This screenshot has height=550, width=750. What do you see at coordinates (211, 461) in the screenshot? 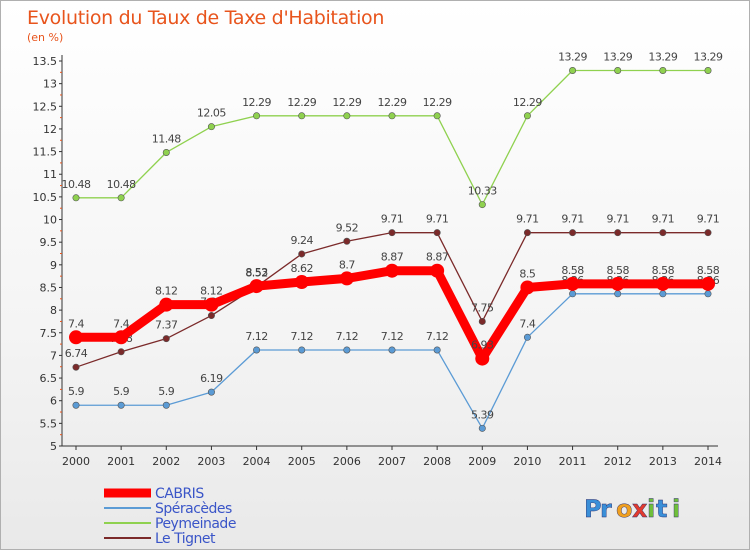
I see `x-tick-label: 2003` at bounding box center [211, 461].